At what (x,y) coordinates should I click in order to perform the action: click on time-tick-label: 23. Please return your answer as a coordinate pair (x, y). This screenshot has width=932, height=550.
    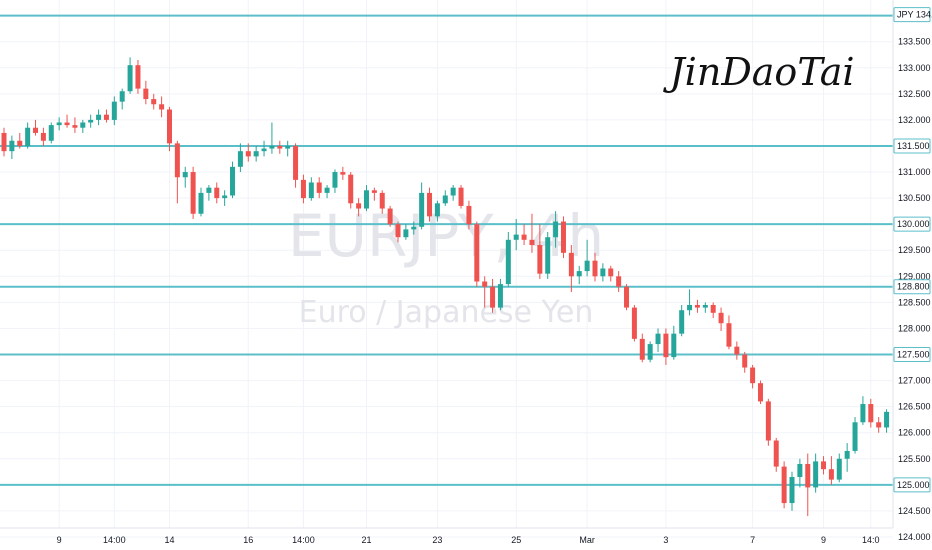
    Looking at the image, I should click on (437, 540).